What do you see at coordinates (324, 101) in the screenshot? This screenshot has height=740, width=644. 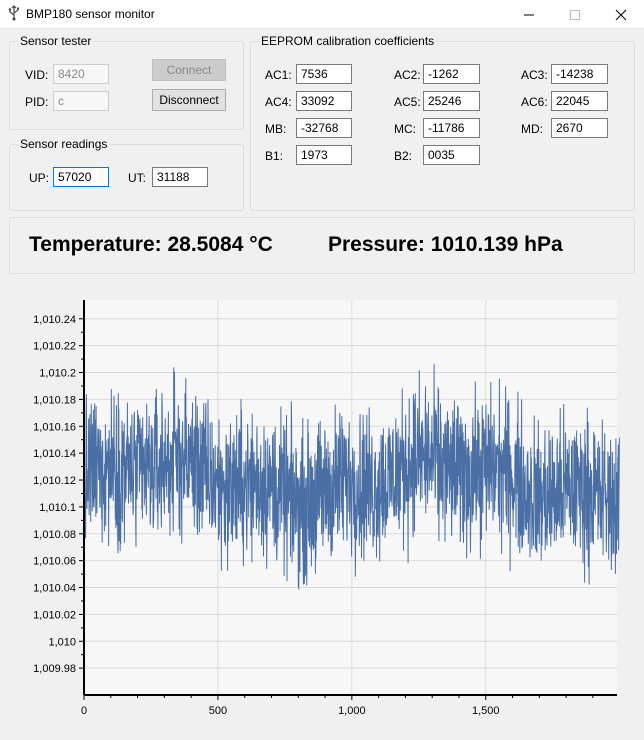 I see `coef-field-ac4` at bounding box center [324, 101].